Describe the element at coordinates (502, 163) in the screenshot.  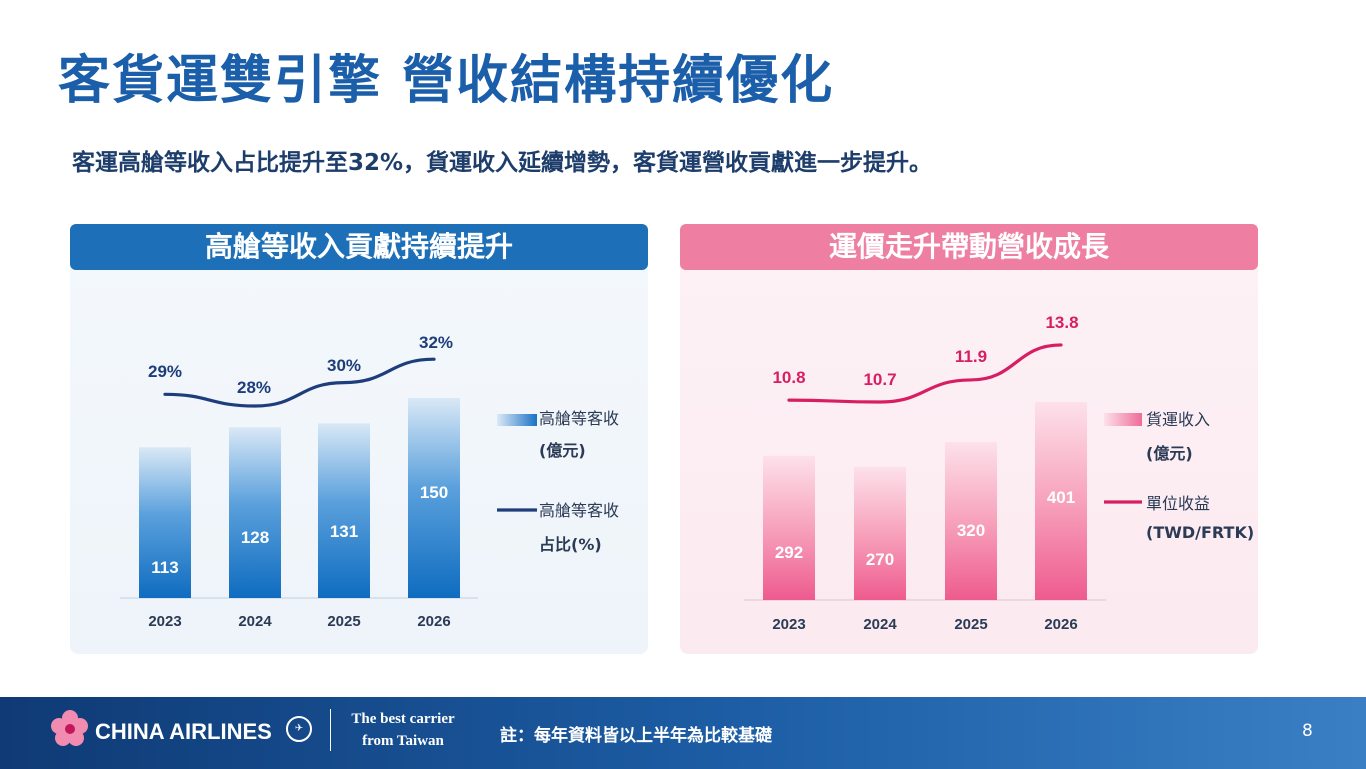
I see `page-subtitle: 客運高艙等收入占比提升至32%，貨運收入延續增勢，客貨運營收貢獻進一步提升。` at that location.